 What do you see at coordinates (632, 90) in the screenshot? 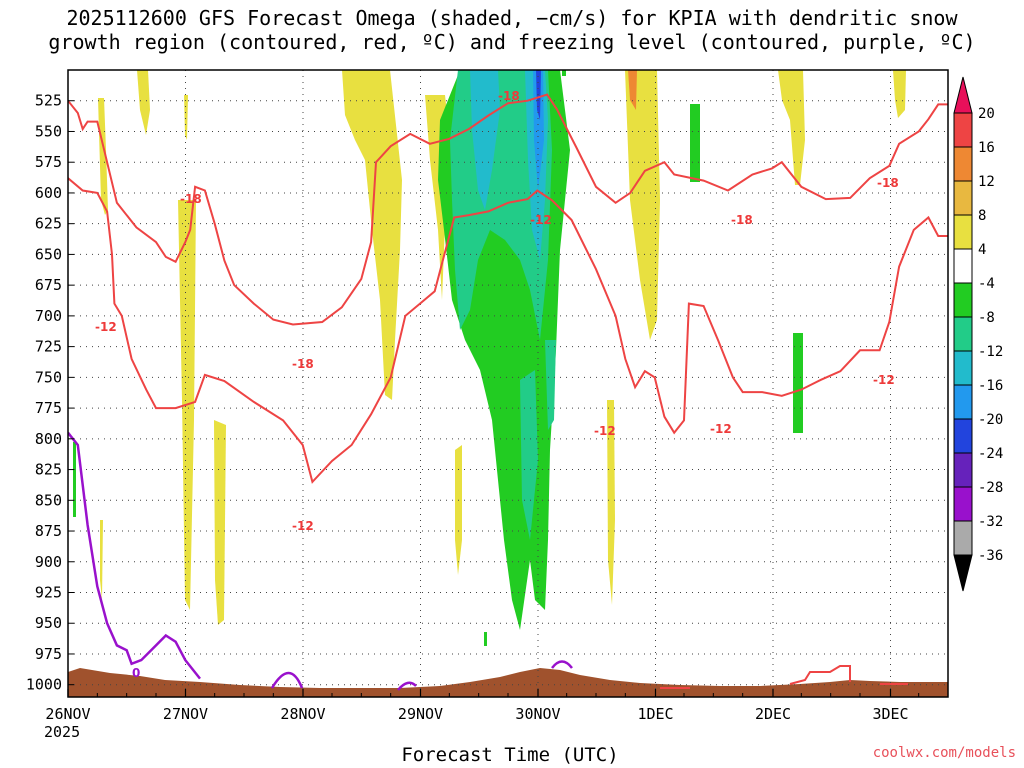
I see `omega-orange-area` at bounding box center [632, 90].